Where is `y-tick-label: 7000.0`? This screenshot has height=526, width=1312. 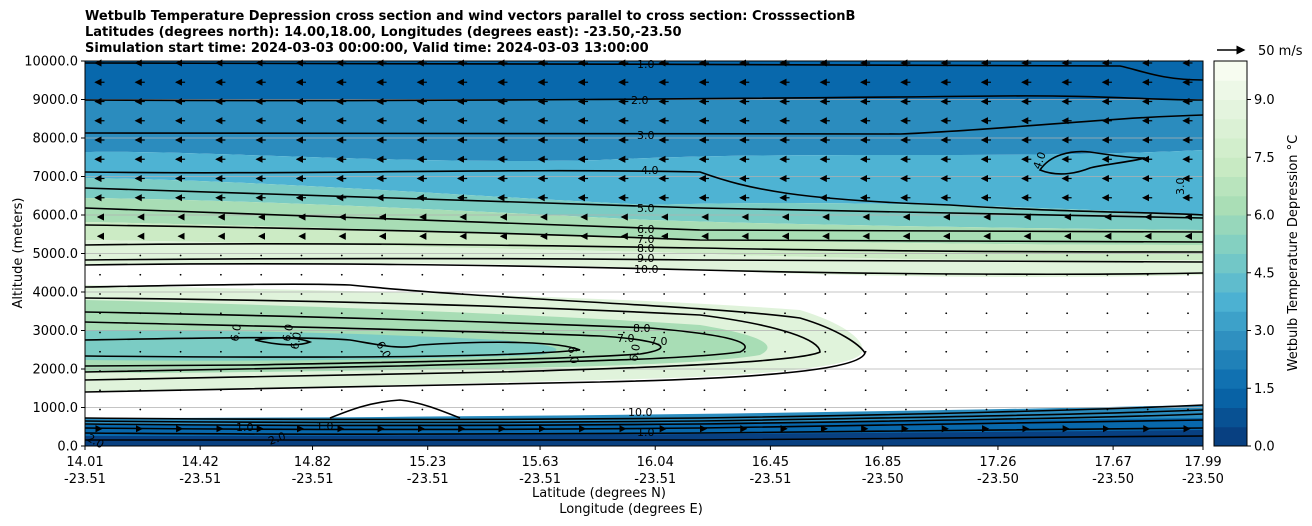 y-tick-label: 7000.0 is located at coordinates (56, 177).